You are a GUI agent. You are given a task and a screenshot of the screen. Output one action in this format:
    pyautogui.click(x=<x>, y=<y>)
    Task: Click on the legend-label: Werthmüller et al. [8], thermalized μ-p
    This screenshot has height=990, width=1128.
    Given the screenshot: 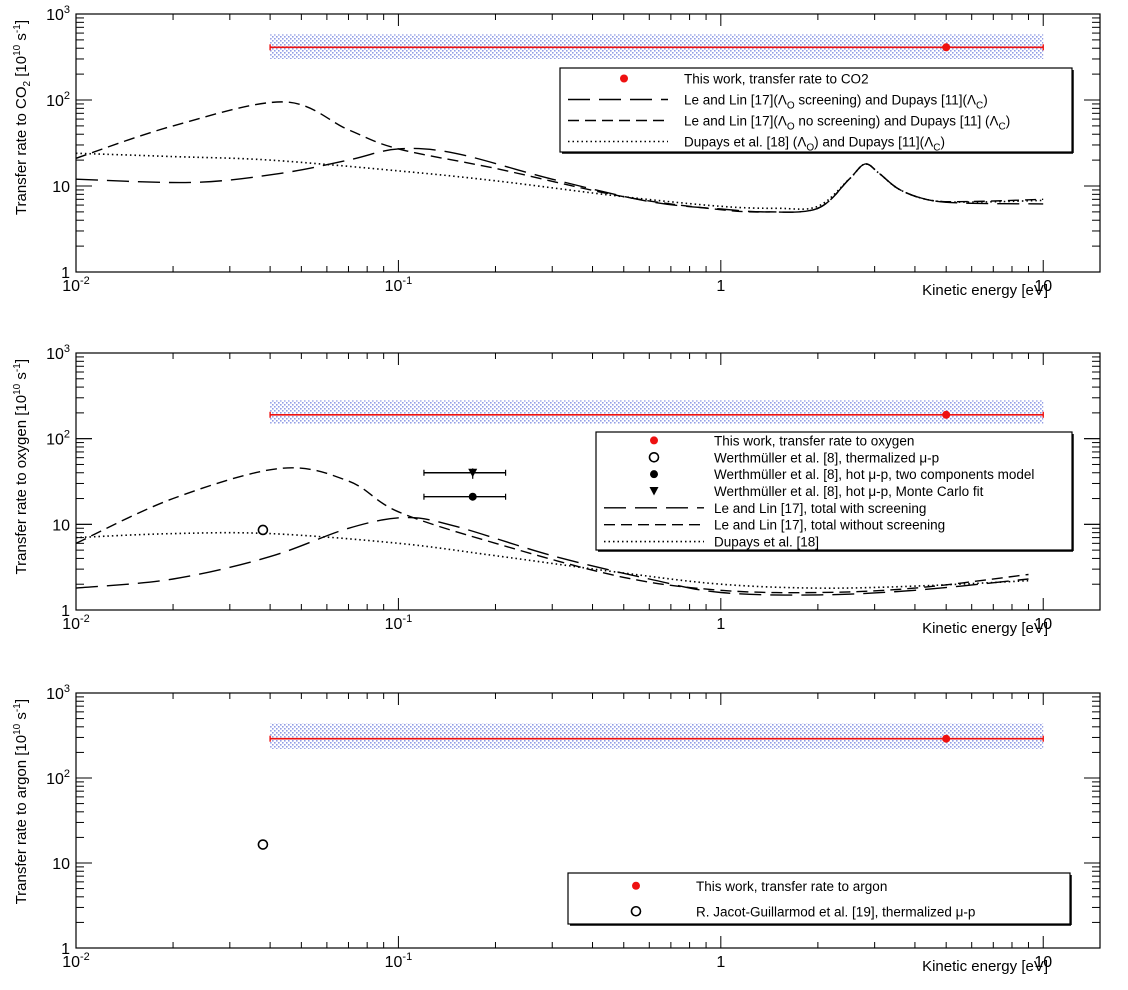 What is the action you would take?
    pyautogui.click(x=826, y=457)
    